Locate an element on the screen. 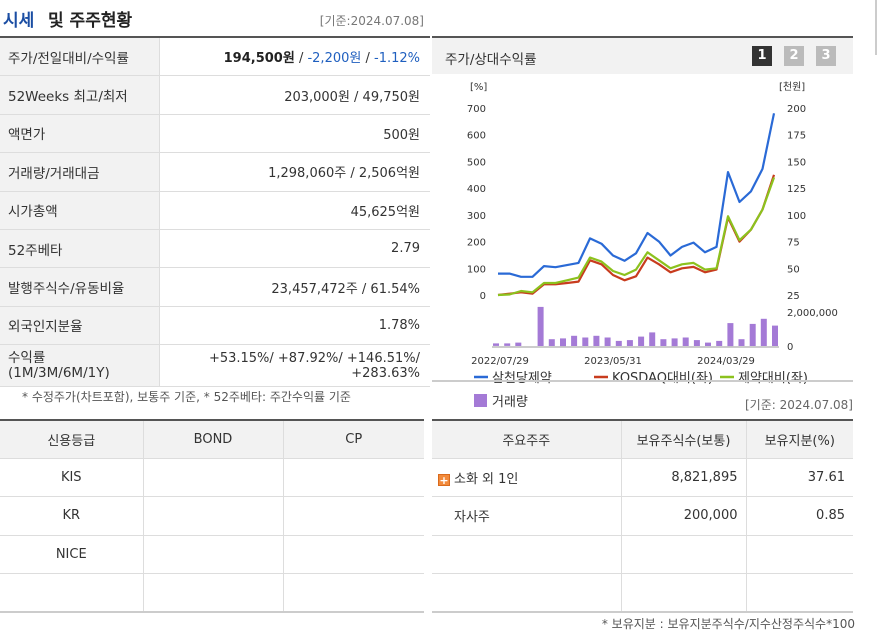 The height and width of the screenshot is (643, 877). table-row: NICE is located at coordinates (212, 555).